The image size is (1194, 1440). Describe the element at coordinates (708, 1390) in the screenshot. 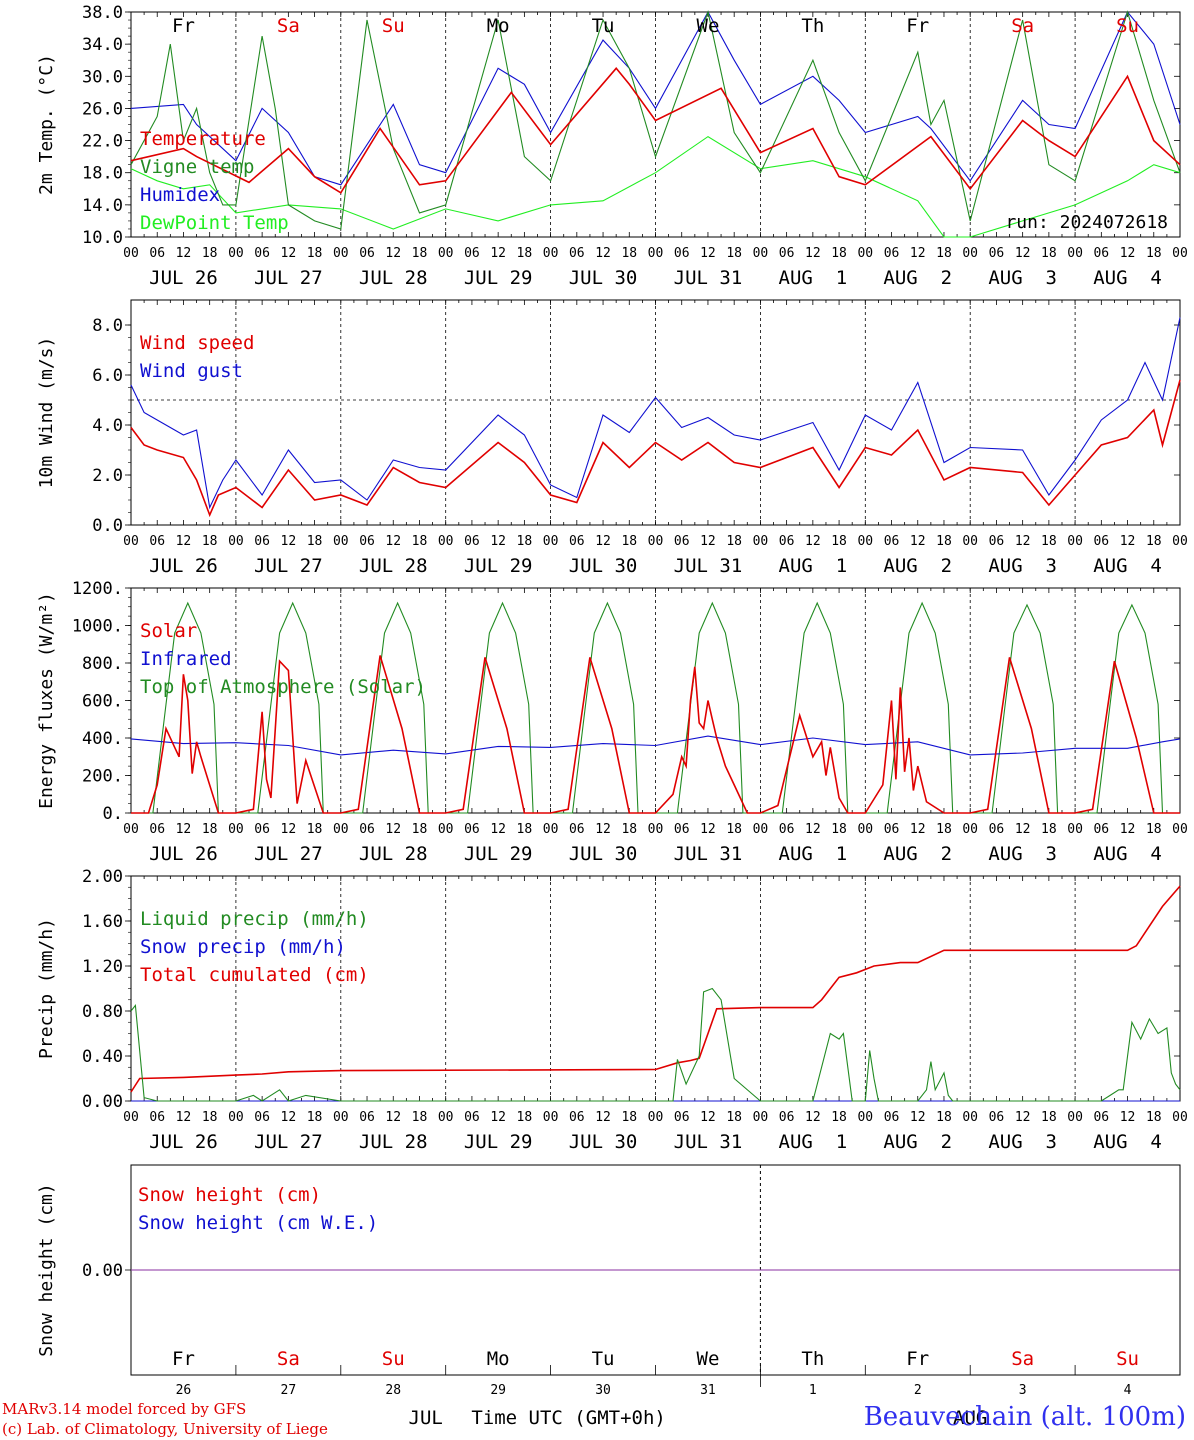

I see `day-number-label: 31` at that location.